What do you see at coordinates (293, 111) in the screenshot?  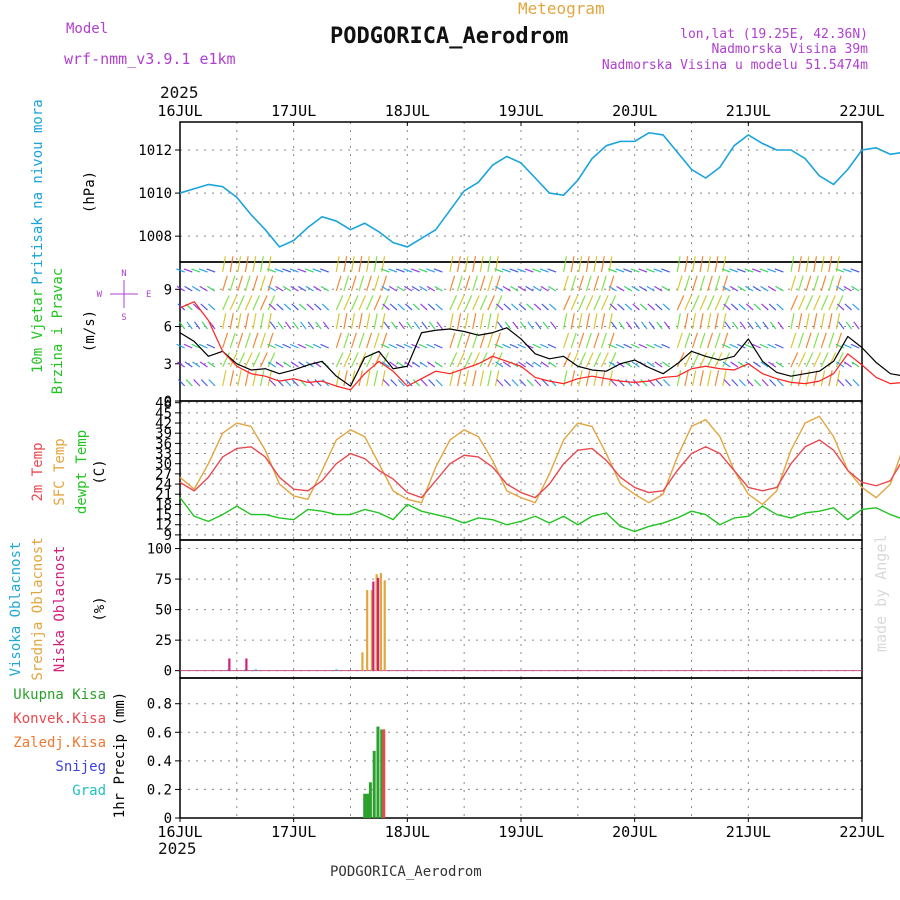 I see `x-tick-label-top: 17JUL` at bounding box center [293, 111].